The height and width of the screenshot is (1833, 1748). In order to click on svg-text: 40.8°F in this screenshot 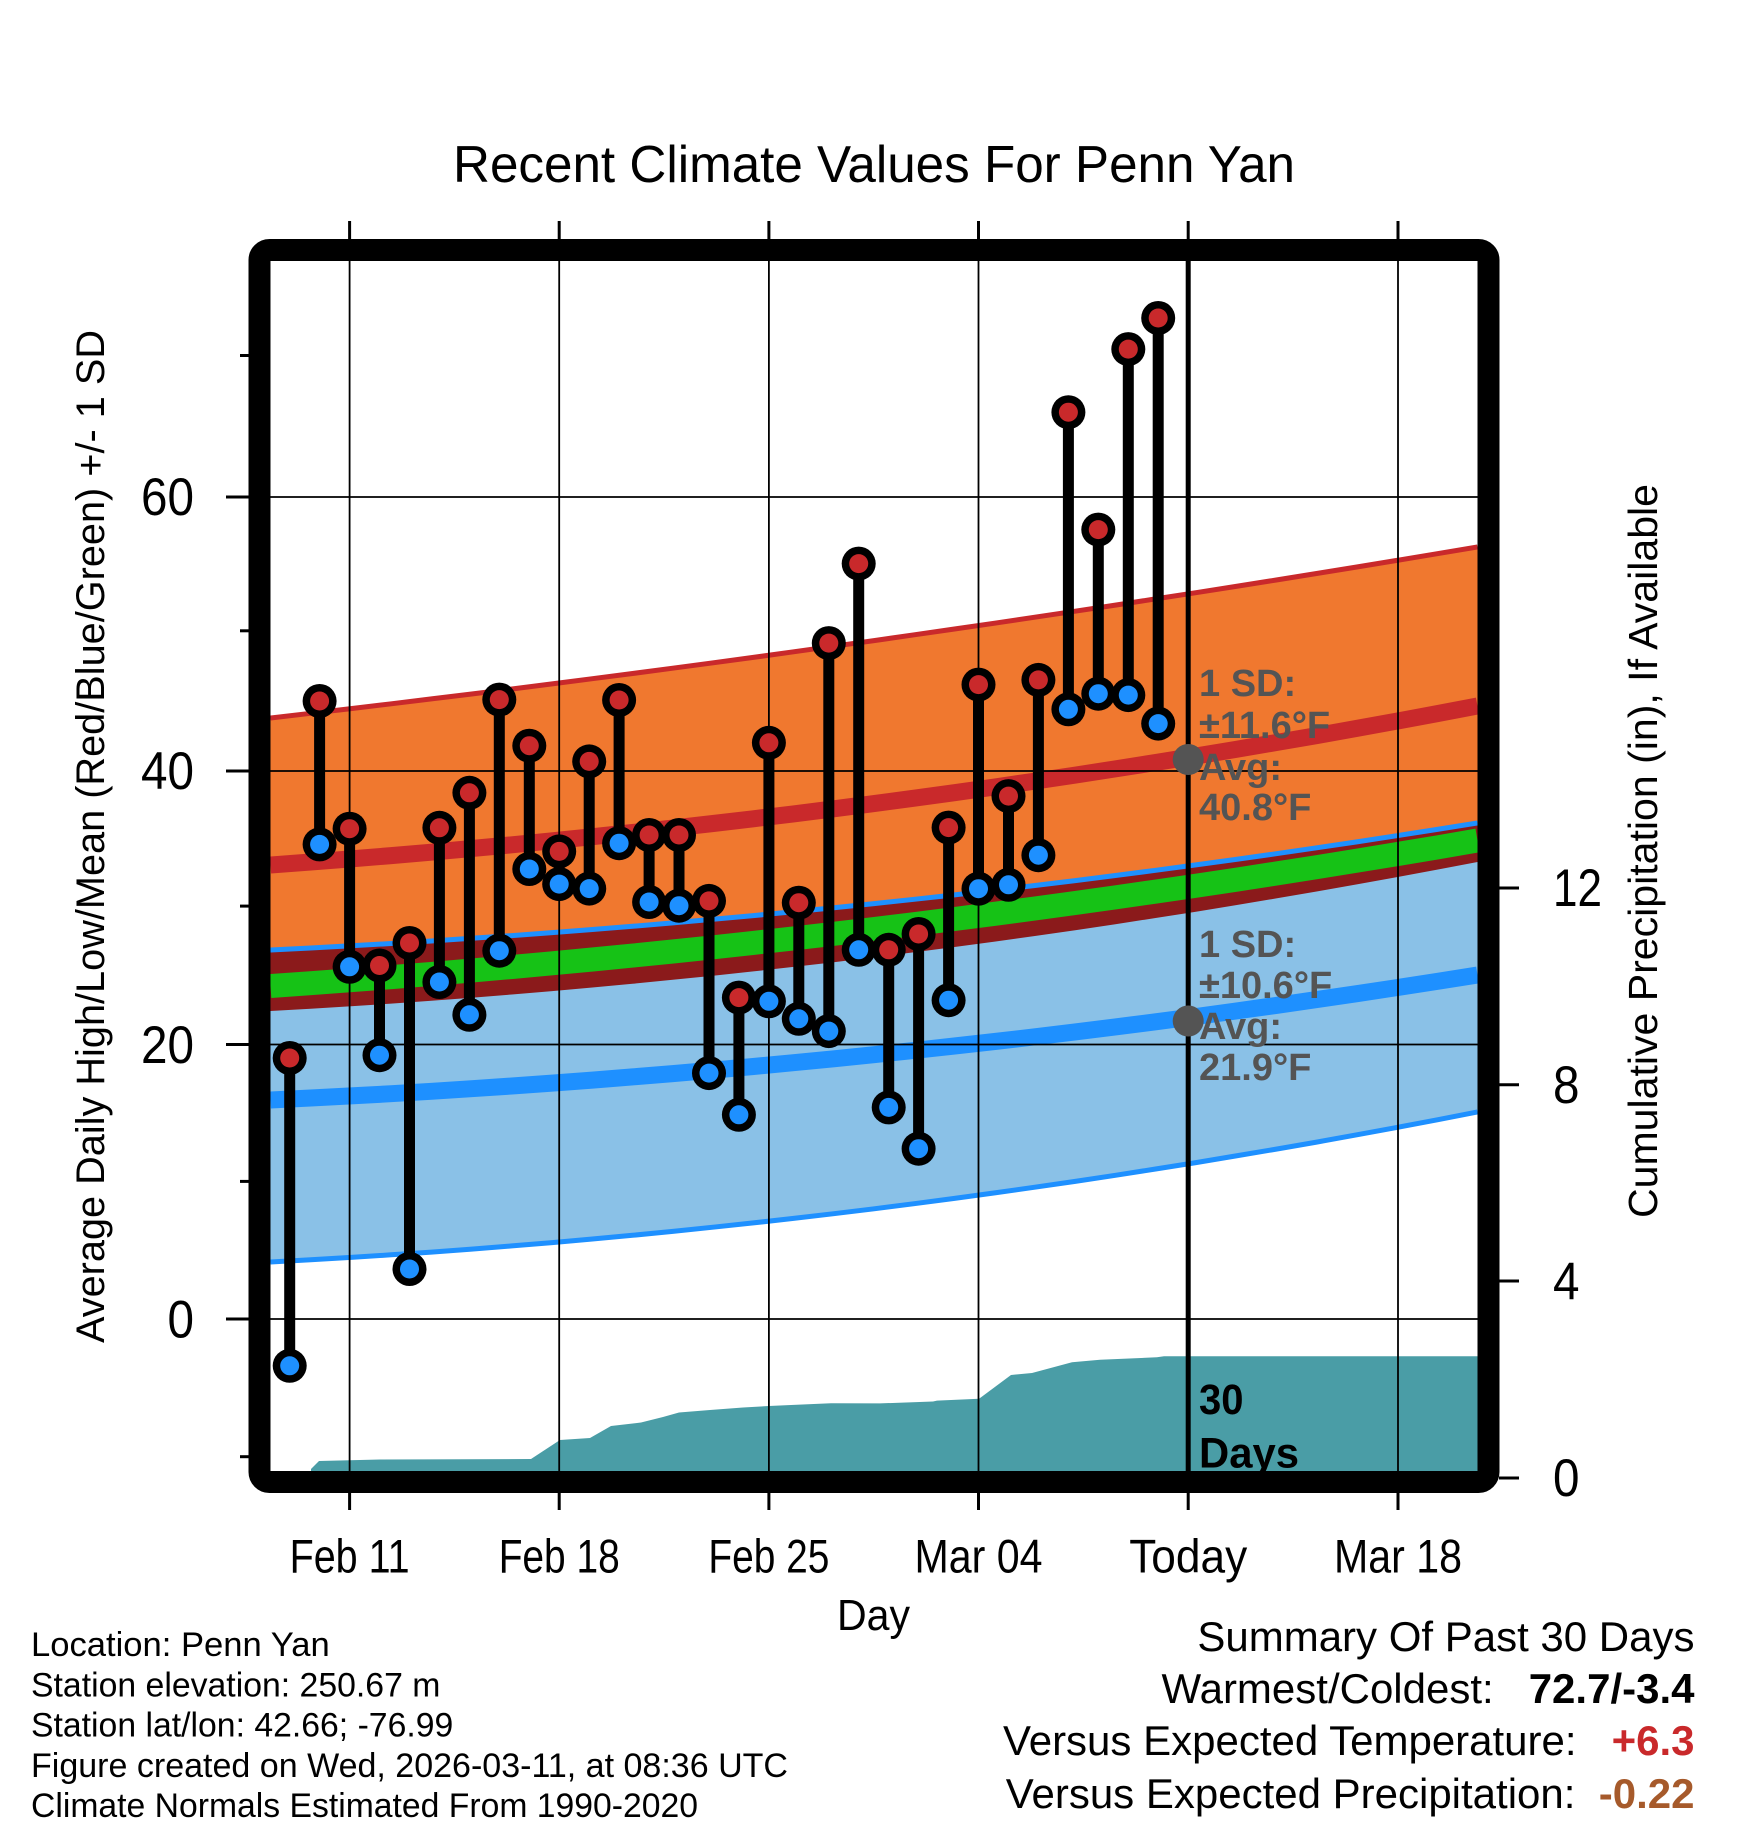, I will do `click(1255, 808)`.